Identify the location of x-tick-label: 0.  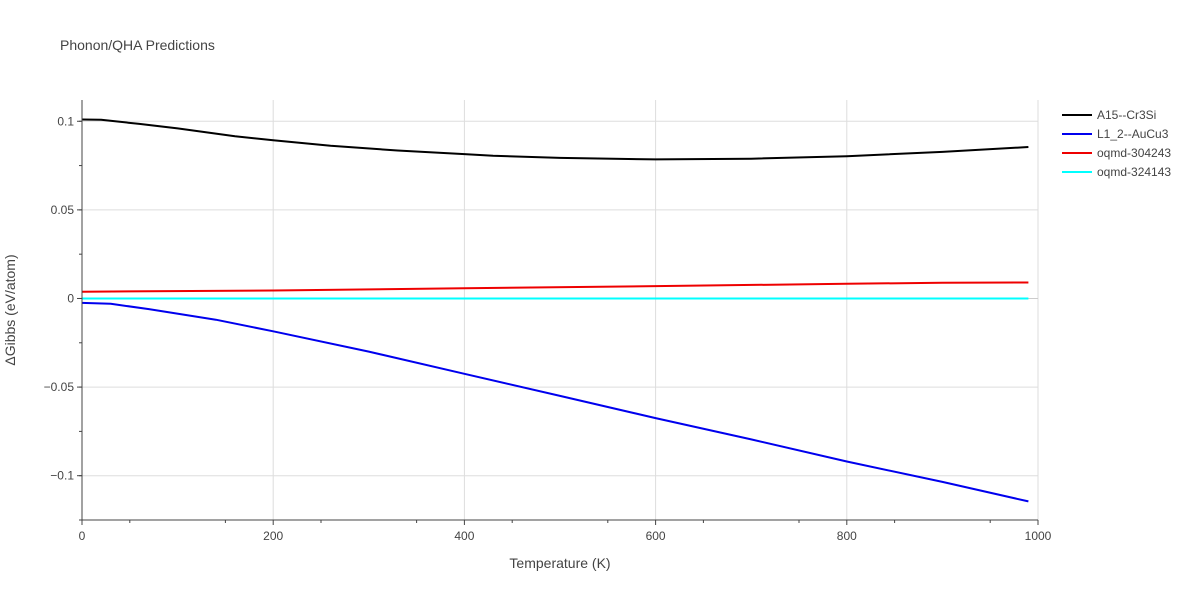
(82, 536).